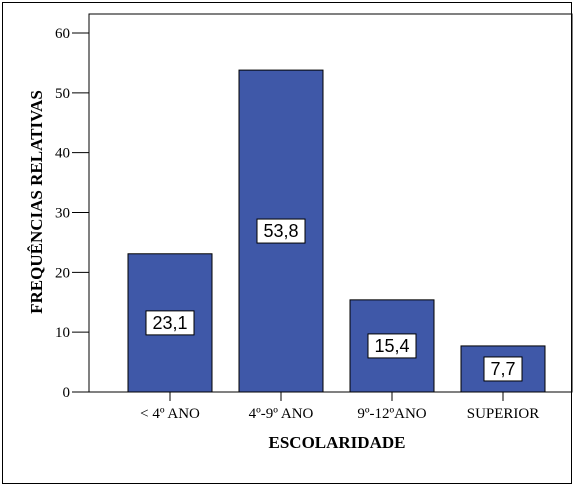  What do you see at coordinates (62, 273) in the screenshot?
I see `y-tick-label-2: 20` at bounding box center [62, 273].